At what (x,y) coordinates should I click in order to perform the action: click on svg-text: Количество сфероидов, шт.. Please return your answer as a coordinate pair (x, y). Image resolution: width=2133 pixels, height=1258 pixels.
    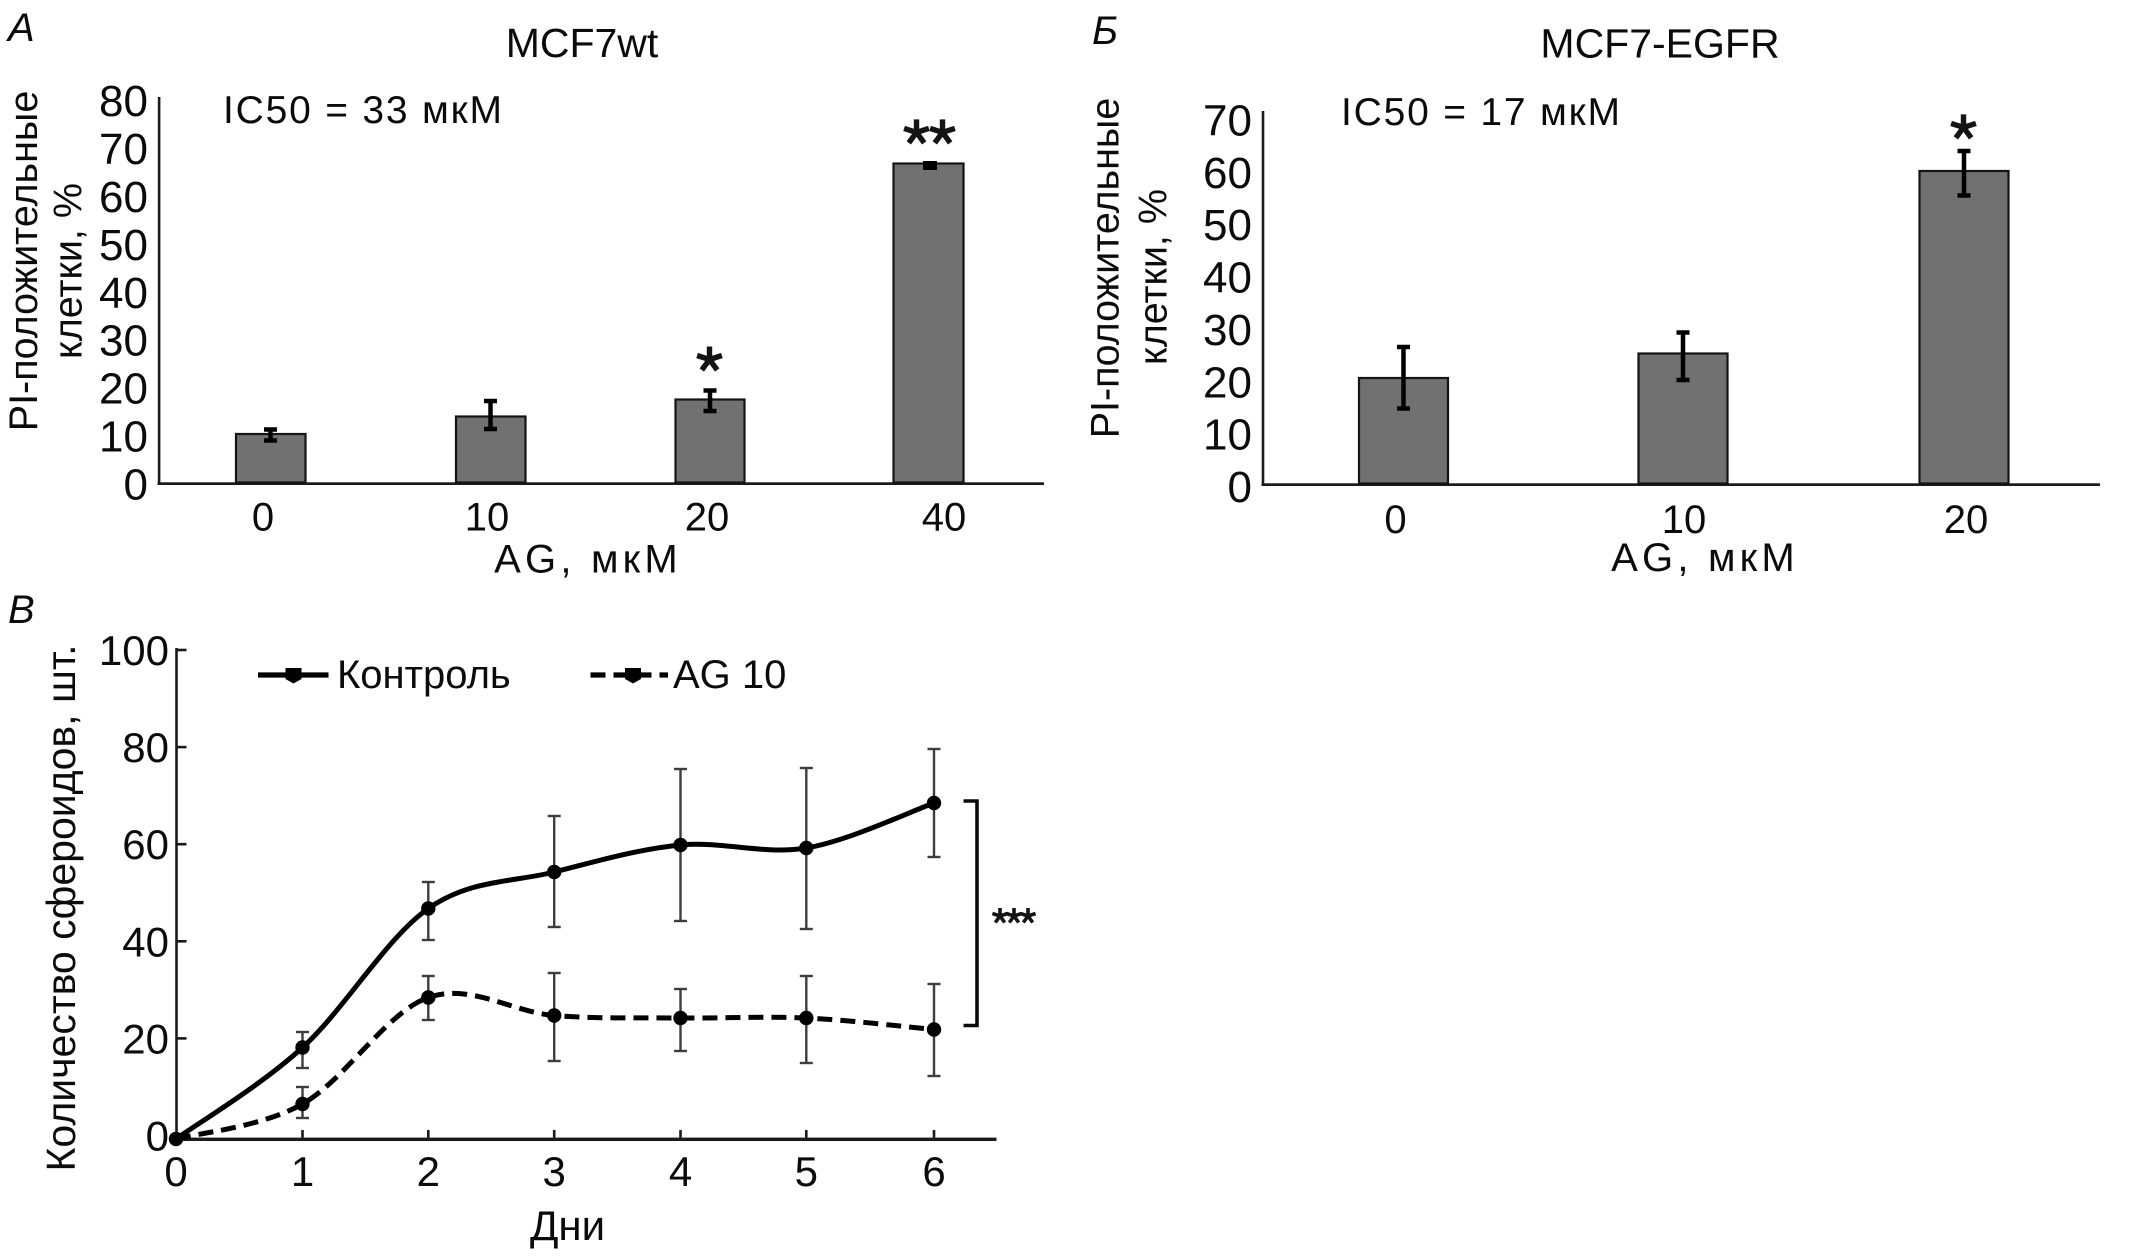
    Looking at the image, I should click on (61, 908).